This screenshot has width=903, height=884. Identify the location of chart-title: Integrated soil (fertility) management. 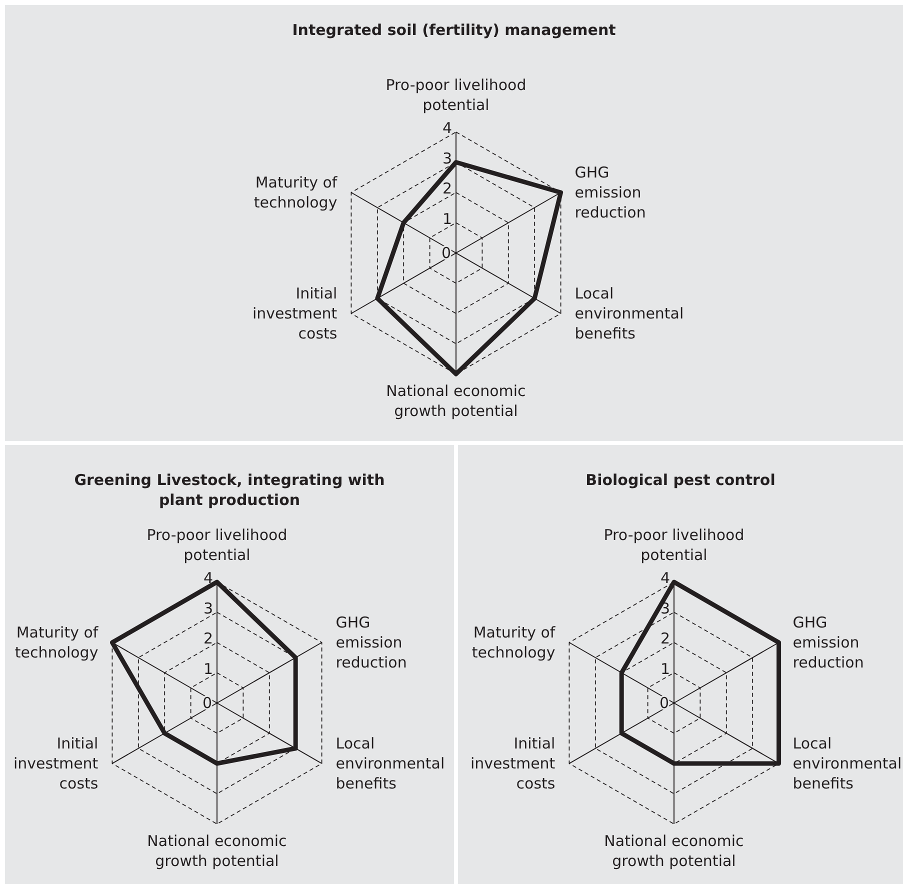
(454, 30).